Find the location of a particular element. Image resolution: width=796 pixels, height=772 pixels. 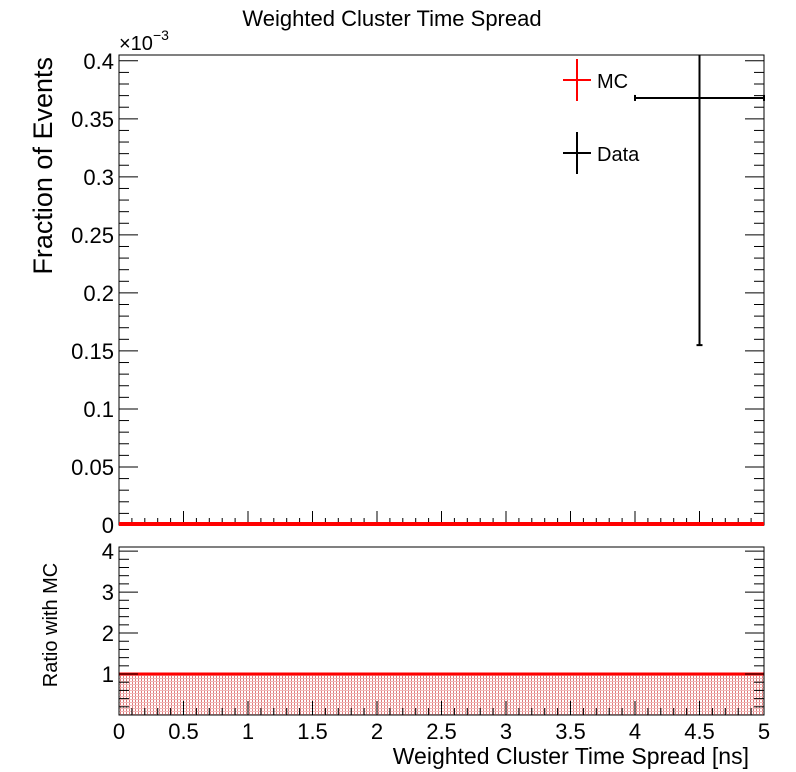

ratio-x-axis: 0 0.5 1 1.5 2 2.5 3 3.5 4 4.5 5 is located at coordinates (441, 722).